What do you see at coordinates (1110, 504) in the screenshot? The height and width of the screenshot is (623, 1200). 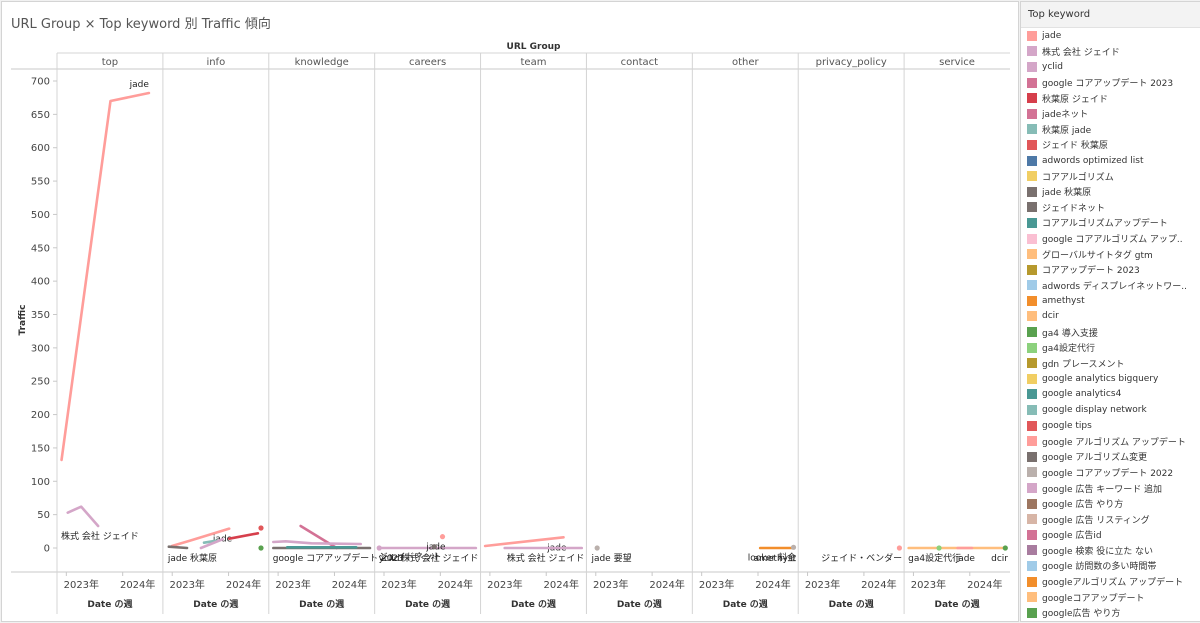 I see `legend-item: google 広告 やり方` at bounding box center [1110, 504].